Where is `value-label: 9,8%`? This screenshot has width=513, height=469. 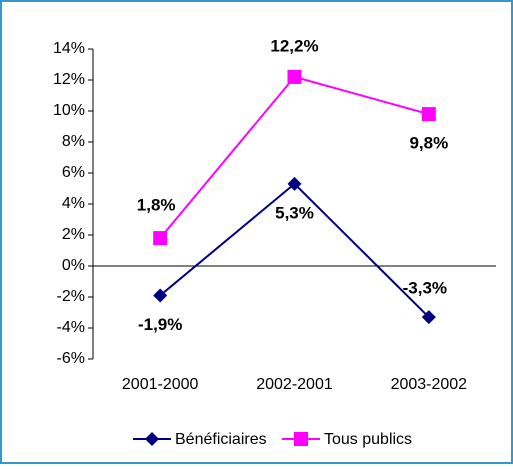
value-label: 9,8% is located at coordinates (428, 143).